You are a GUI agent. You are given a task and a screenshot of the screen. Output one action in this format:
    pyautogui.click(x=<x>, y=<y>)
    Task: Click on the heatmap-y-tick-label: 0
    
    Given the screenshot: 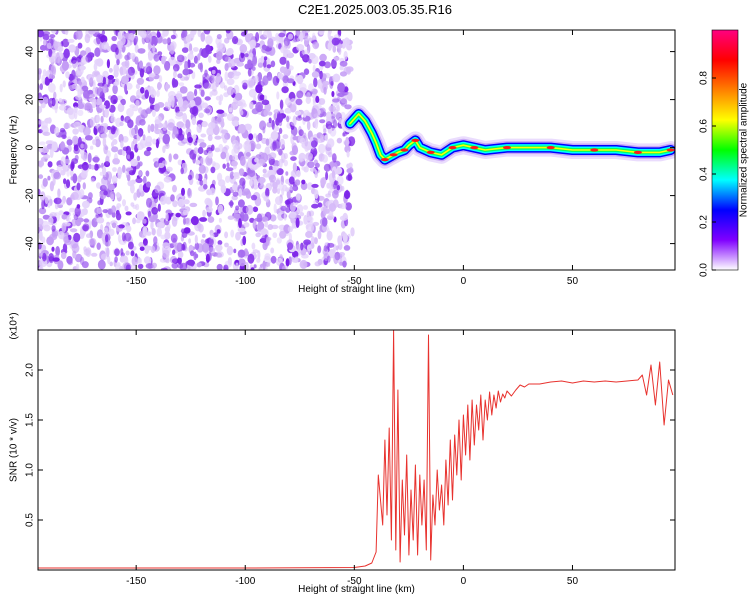 What is the action you would take?
    pyautogui.click(x=30, y=147)
    